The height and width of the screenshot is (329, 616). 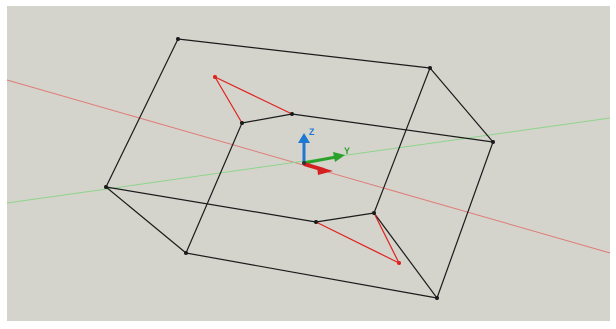 I want to click on ucs-icon: Z Y, so click(x=324, y=151).